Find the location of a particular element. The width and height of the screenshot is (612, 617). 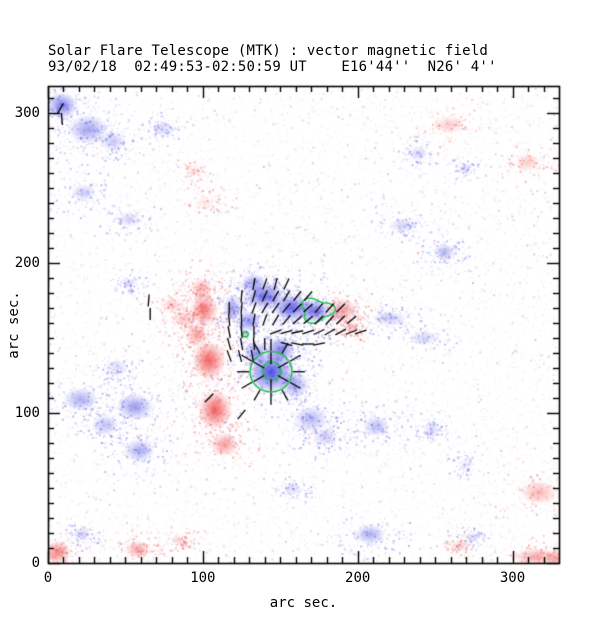

y-tick-label: 300 is located at coordinates (27, 113).